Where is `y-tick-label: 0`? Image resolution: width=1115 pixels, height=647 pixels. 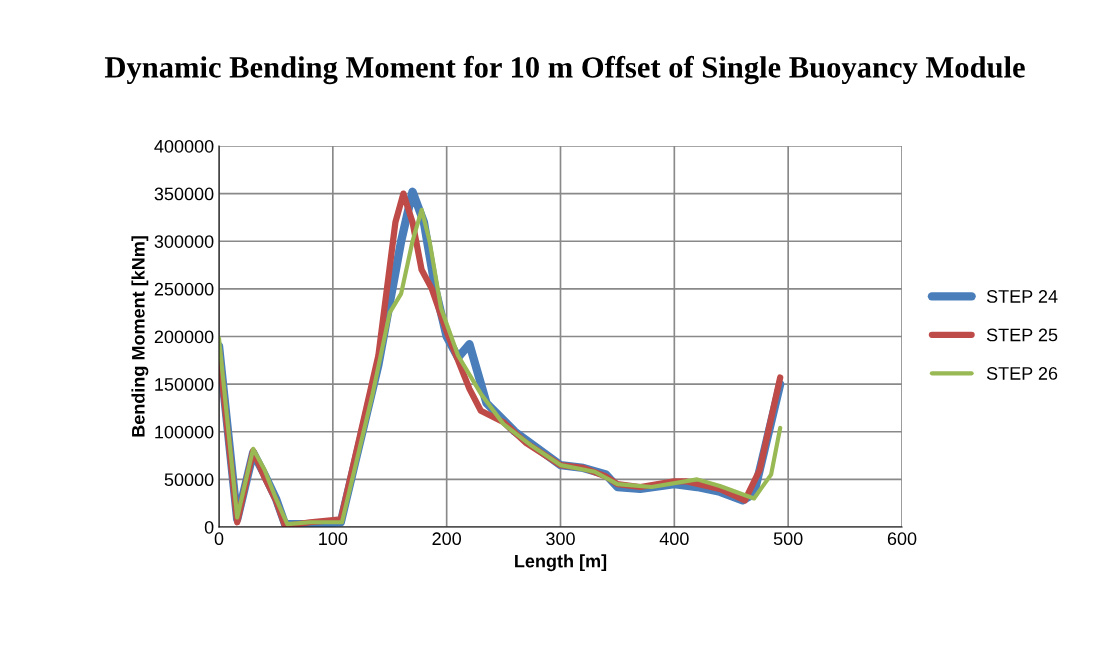 y-tick-label: 0 is located at coordinates (209, 527).